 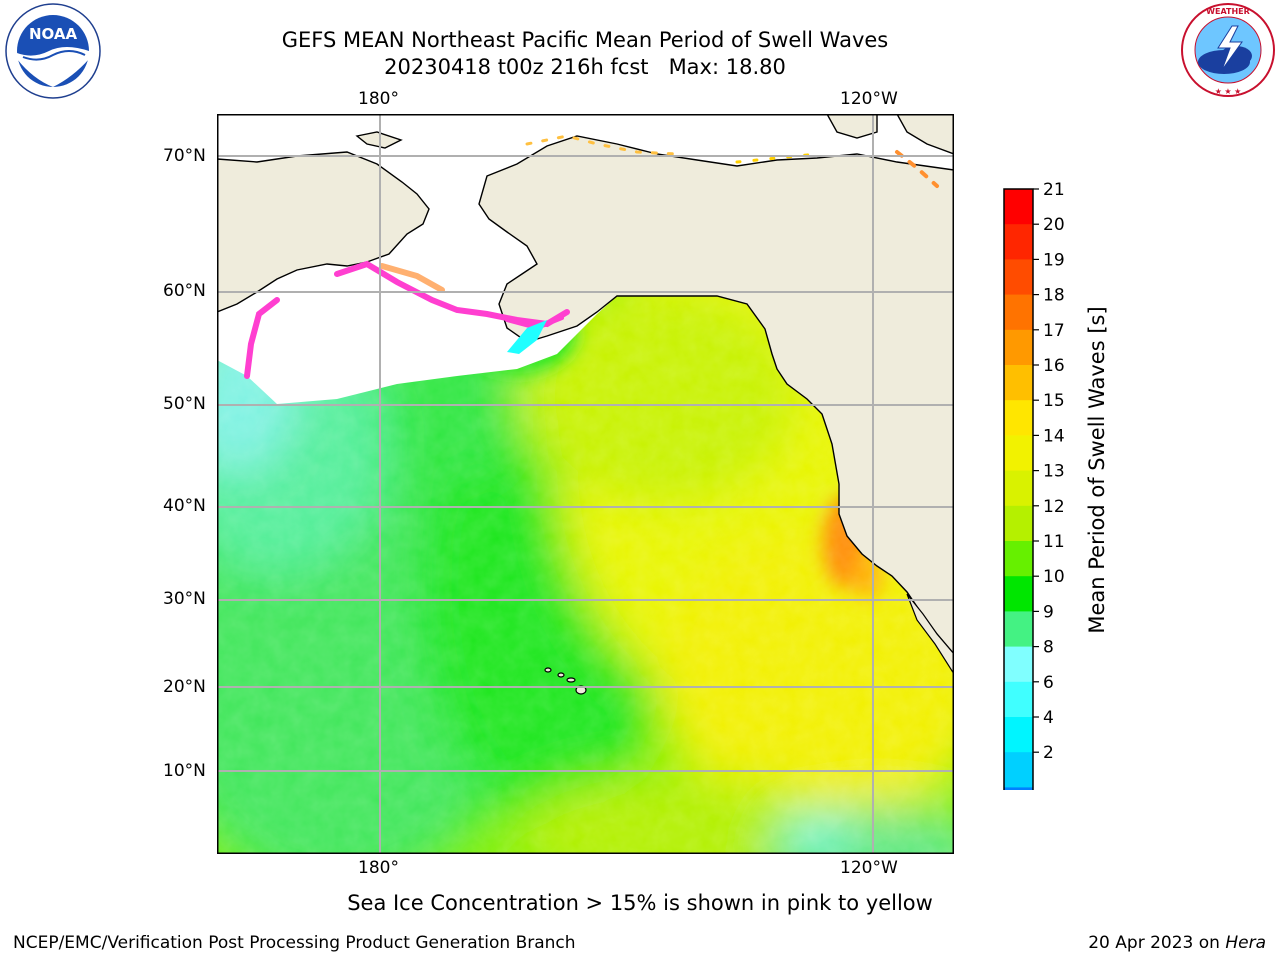 What do you see at coordinates (1048, 612) in the screenshot?
I see `colorbar-tick-label: 9` at bounding box center [1048, 612].